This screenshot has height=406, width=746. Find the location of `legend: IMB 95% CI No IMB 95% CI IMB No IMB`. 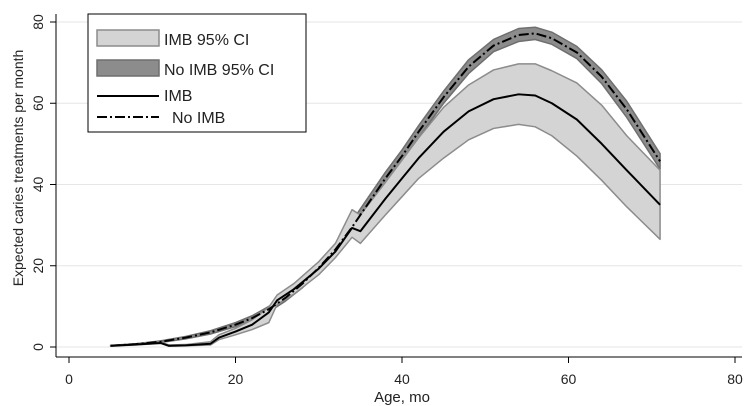

legend: IMB 95% CI No IMB 95% CI IMB No IMB is located at coordinates (197, 73).